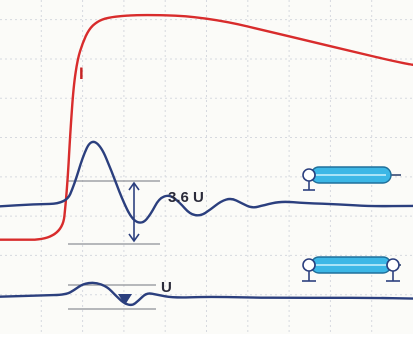  What do you see at coordinates (351, 269) in the screenshot?
I see `cable-with-grounded-ends-icon` at bounding box center [351, 269].